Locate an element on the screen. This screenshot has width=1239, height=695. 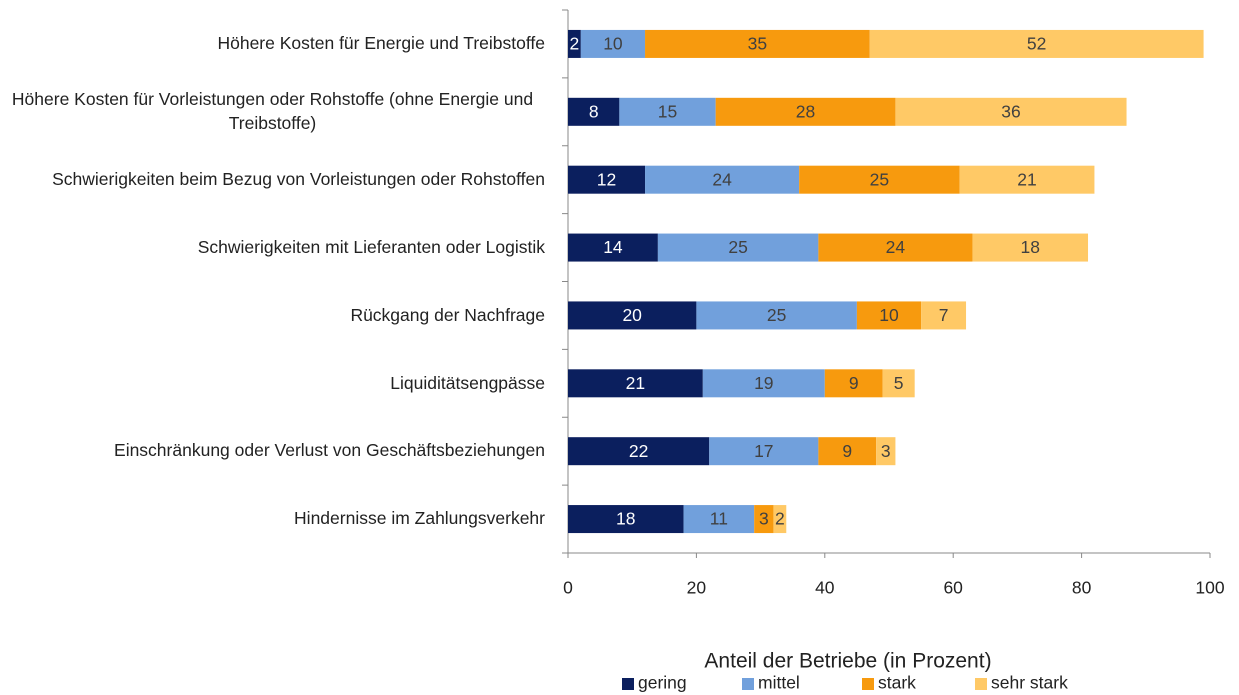
data-label: 15 is located at coordinates (667, 111).